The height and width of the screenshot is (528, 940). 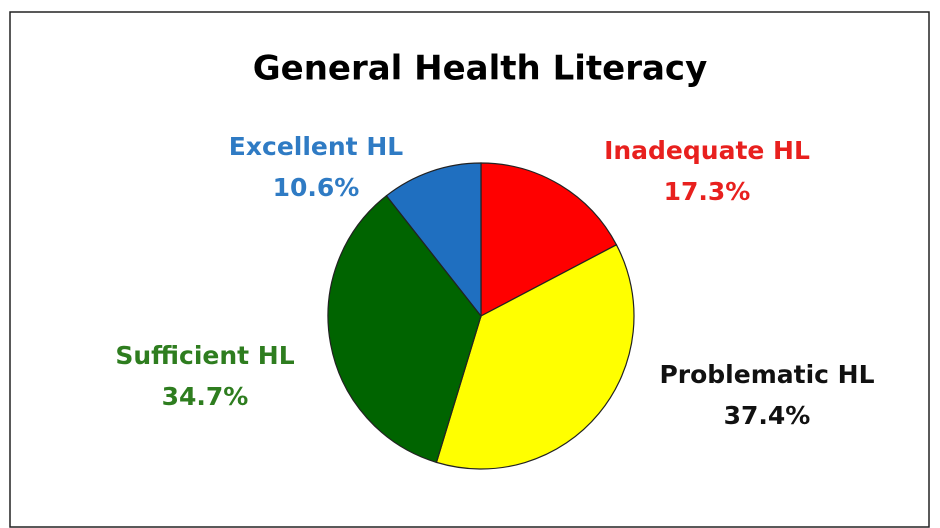 I want to click on slice-value-label: 34.7%, so click(x=205, y=396).